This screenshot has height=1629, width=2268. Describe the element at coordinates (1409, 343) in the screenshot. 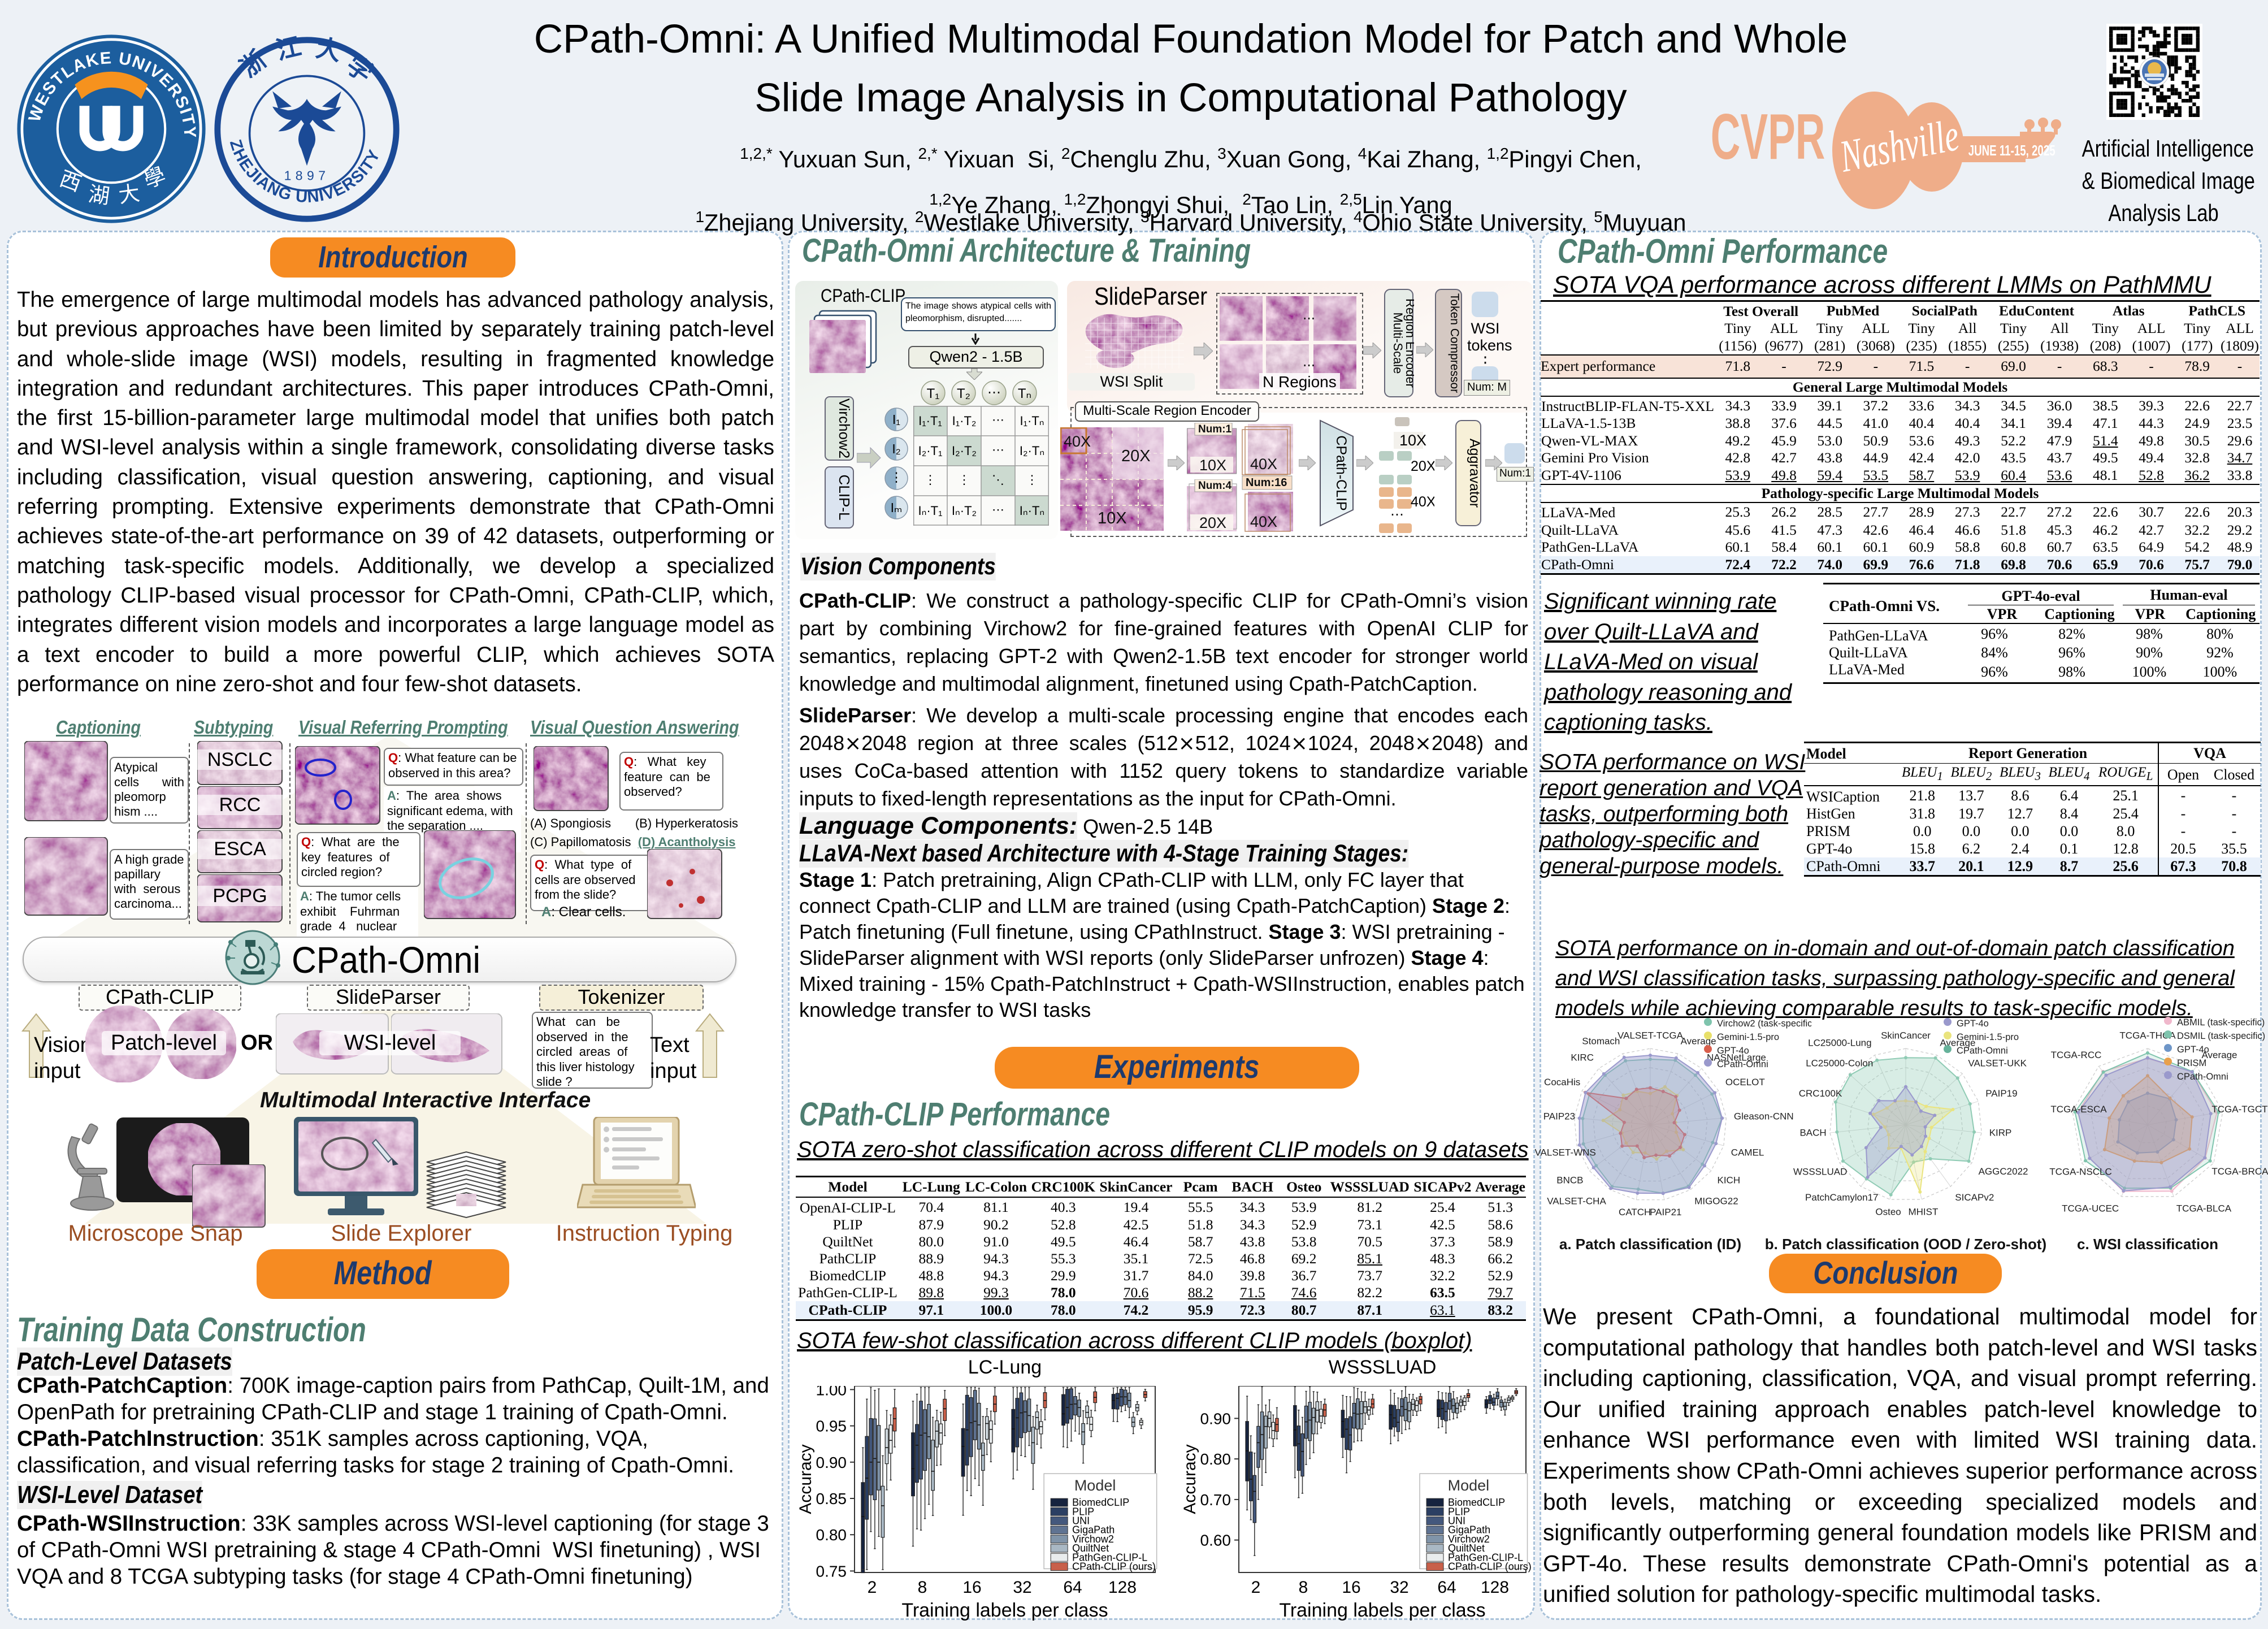

I see `svg-text: Region Encoder` at that location.